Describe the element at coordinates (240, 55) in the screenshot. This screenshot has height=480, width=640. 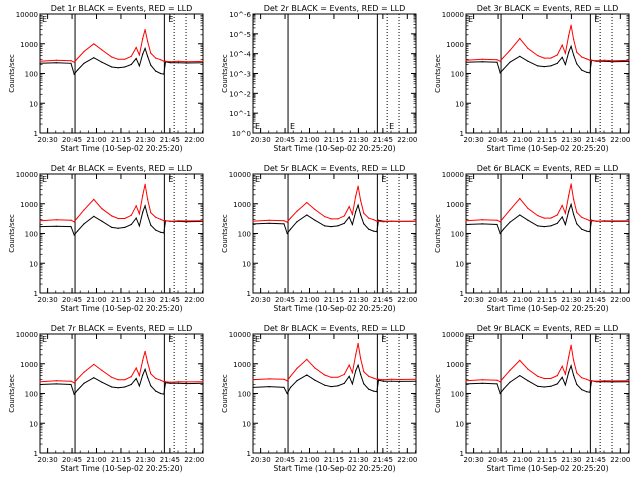
I see `y-tick-label: 10^-4` at that location.